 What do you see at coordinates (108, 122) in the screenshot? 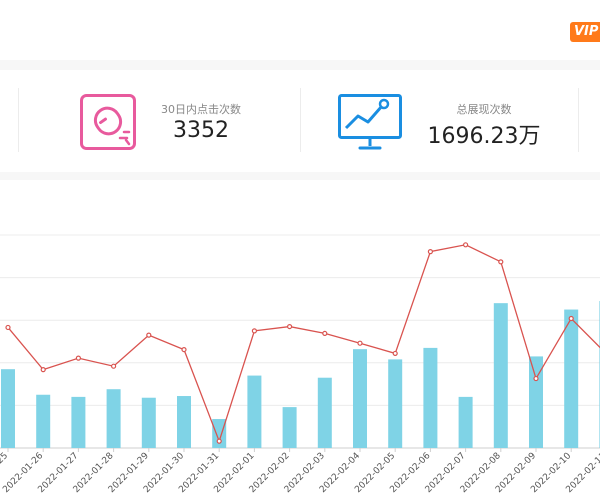
I see `mouse-icon` at bounding box center [108, 122].